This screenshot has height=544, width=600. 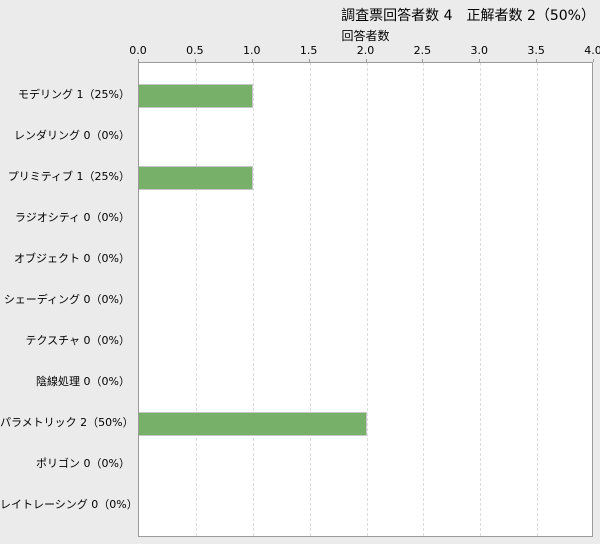 I want to click on x-tick-label: 3.0, so click(x=479, y=50).